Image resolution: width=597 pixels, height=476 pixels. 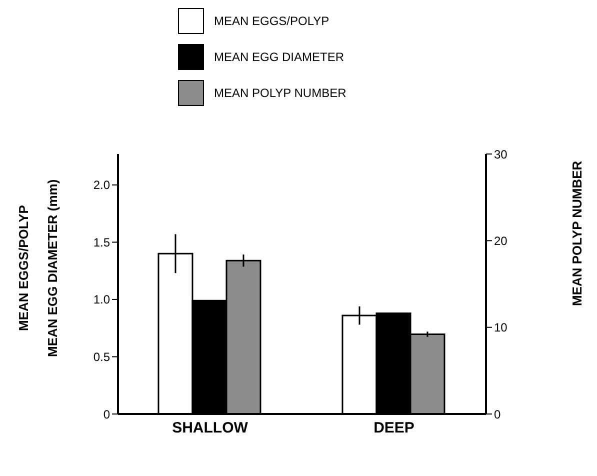 What do you see at coordinates (101, 242) in the screenshot?
I see `y-tick-label: 1.5` at bounding box center [101, 242].